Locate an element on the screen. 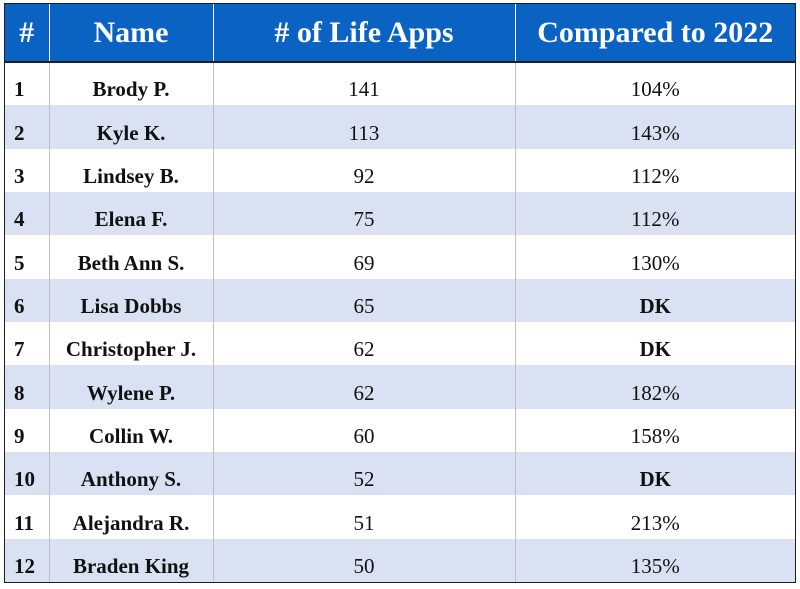 This screenshot has height=589, width=800. table-row: 11 Alejandra R. 51 213% is located at coordinates (400, 517).